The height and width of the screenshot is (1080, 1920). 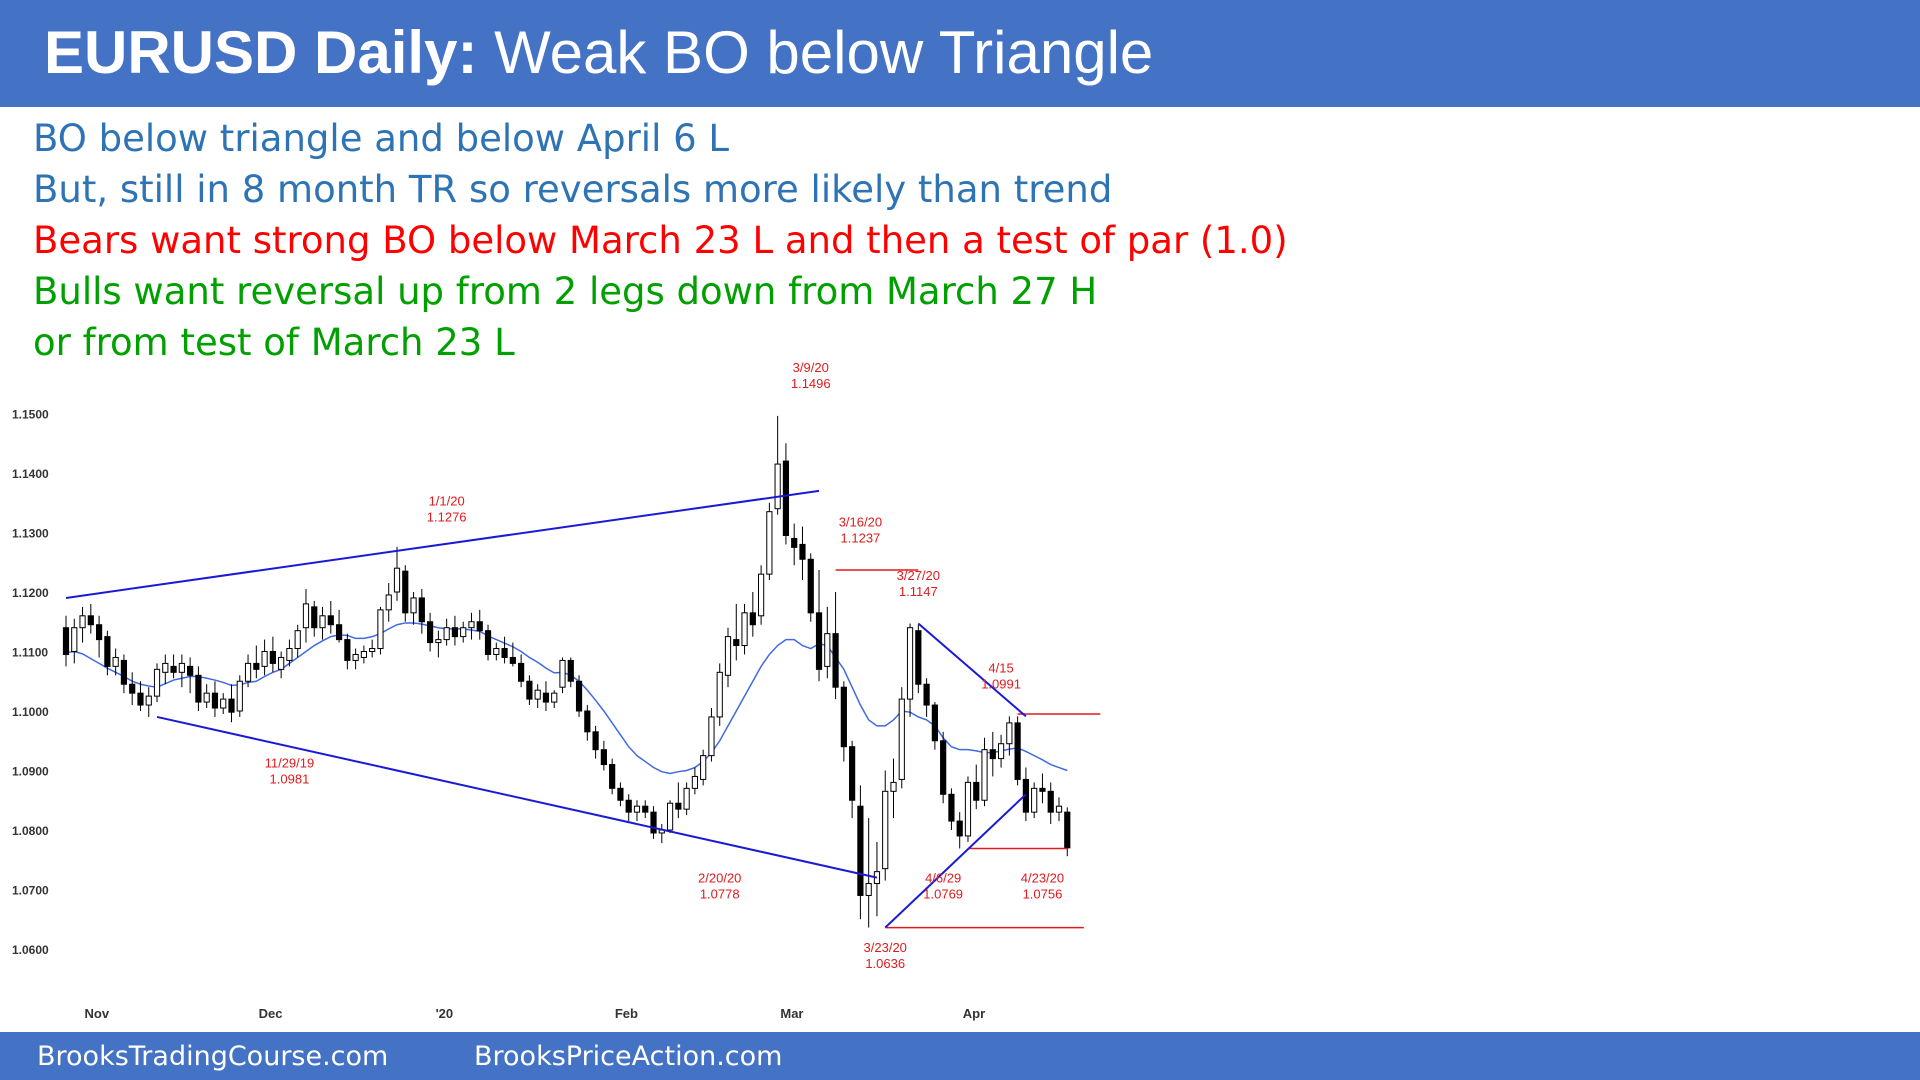 What do you see at coordinates (30, 474) in the screenshot?
I see `y-tick-label: 1.1400` at bounding box center [30, 474].